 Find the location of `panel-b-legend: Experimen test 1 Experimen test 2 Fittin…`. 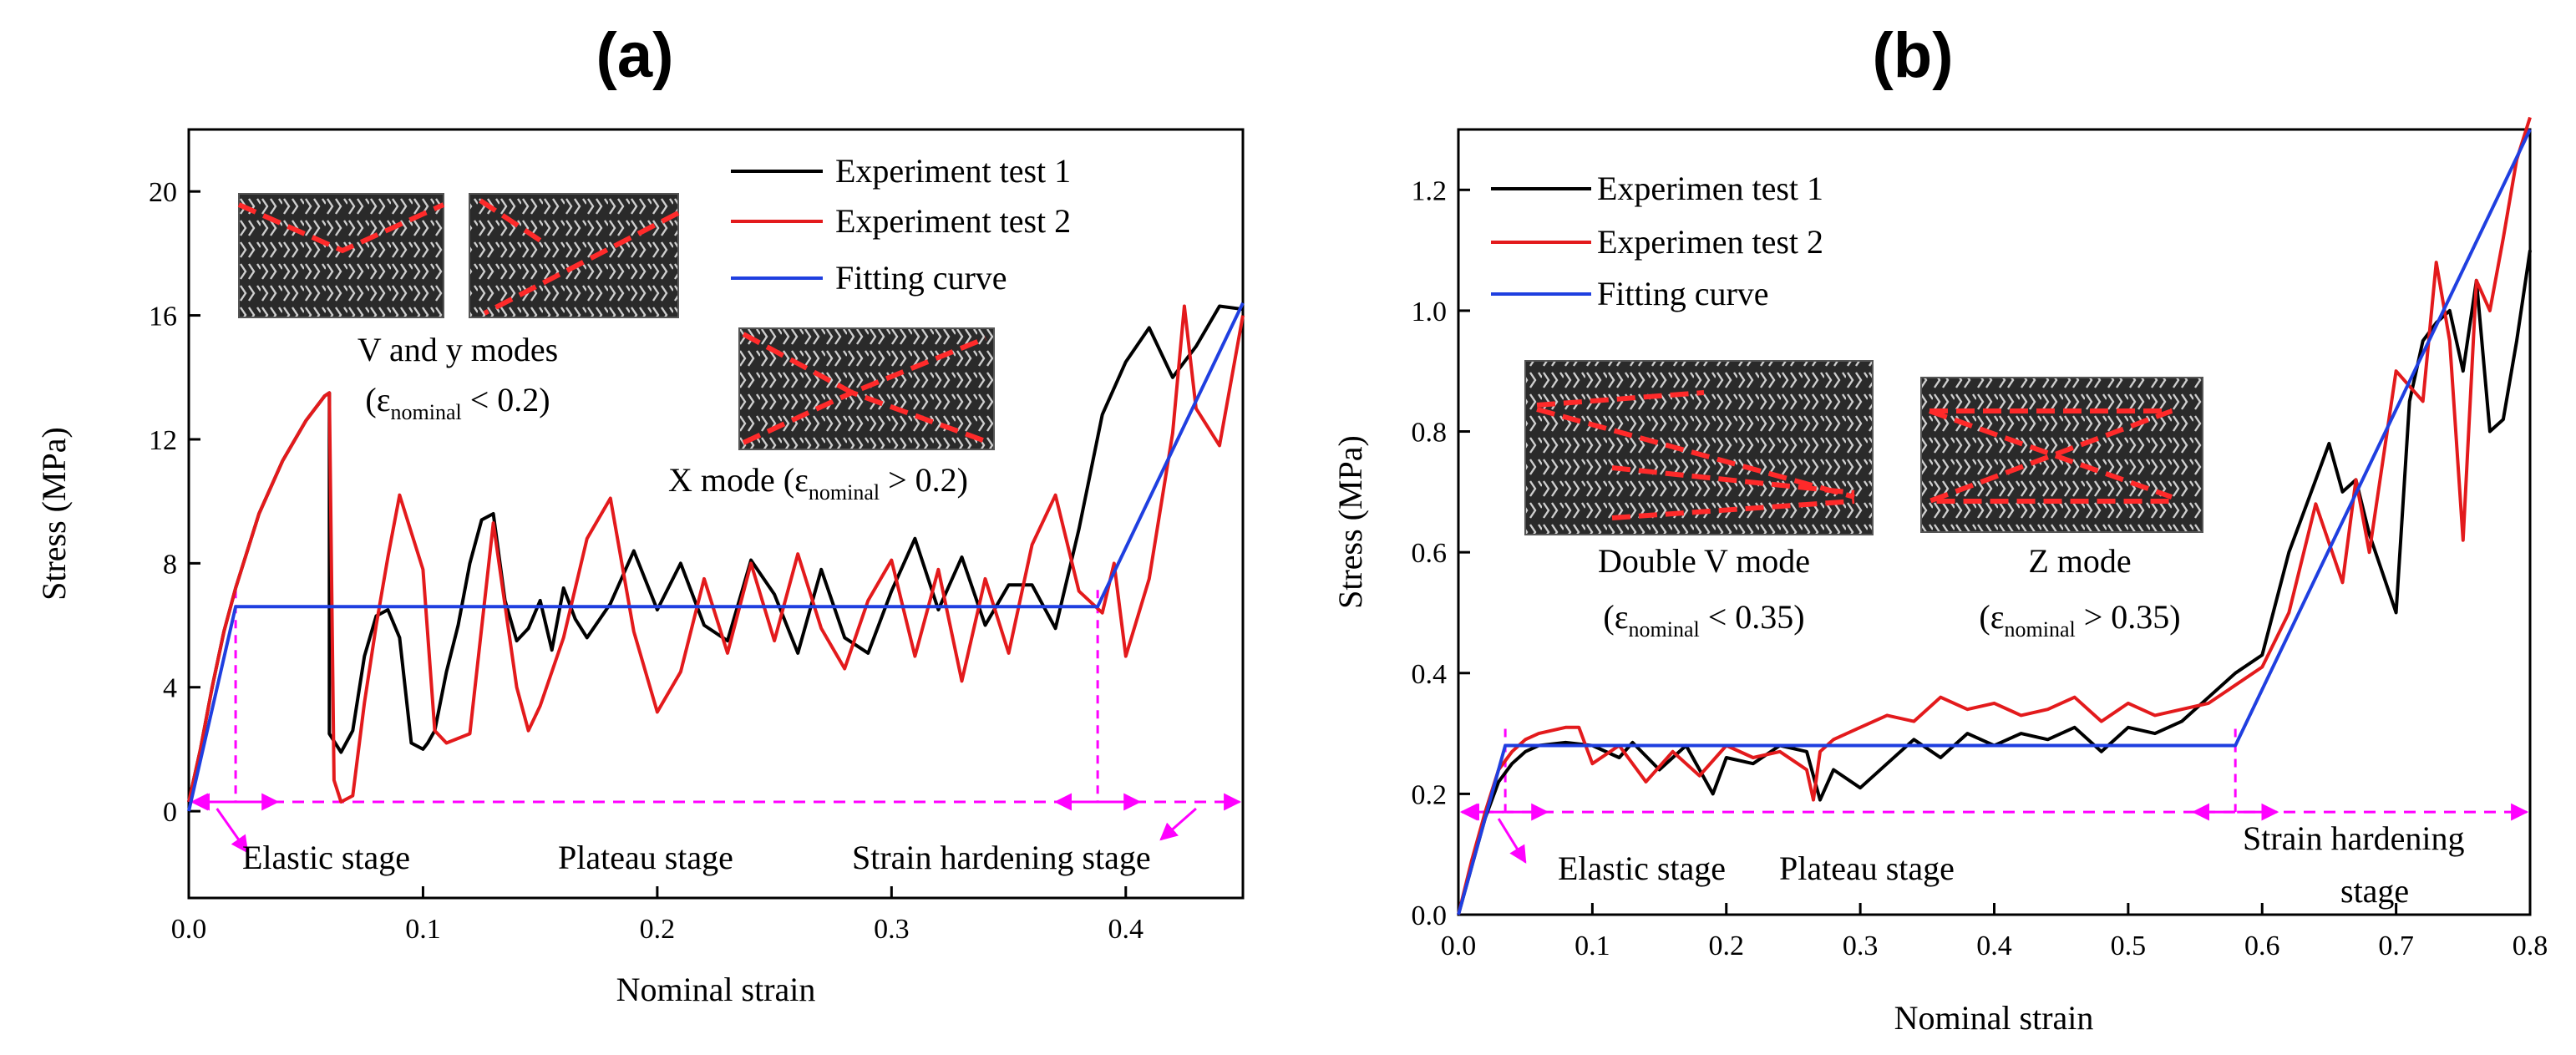

panel-b-legend: Experimen test 1 Experimen test 2 Fittin… is located at coordinates (1657, 241).